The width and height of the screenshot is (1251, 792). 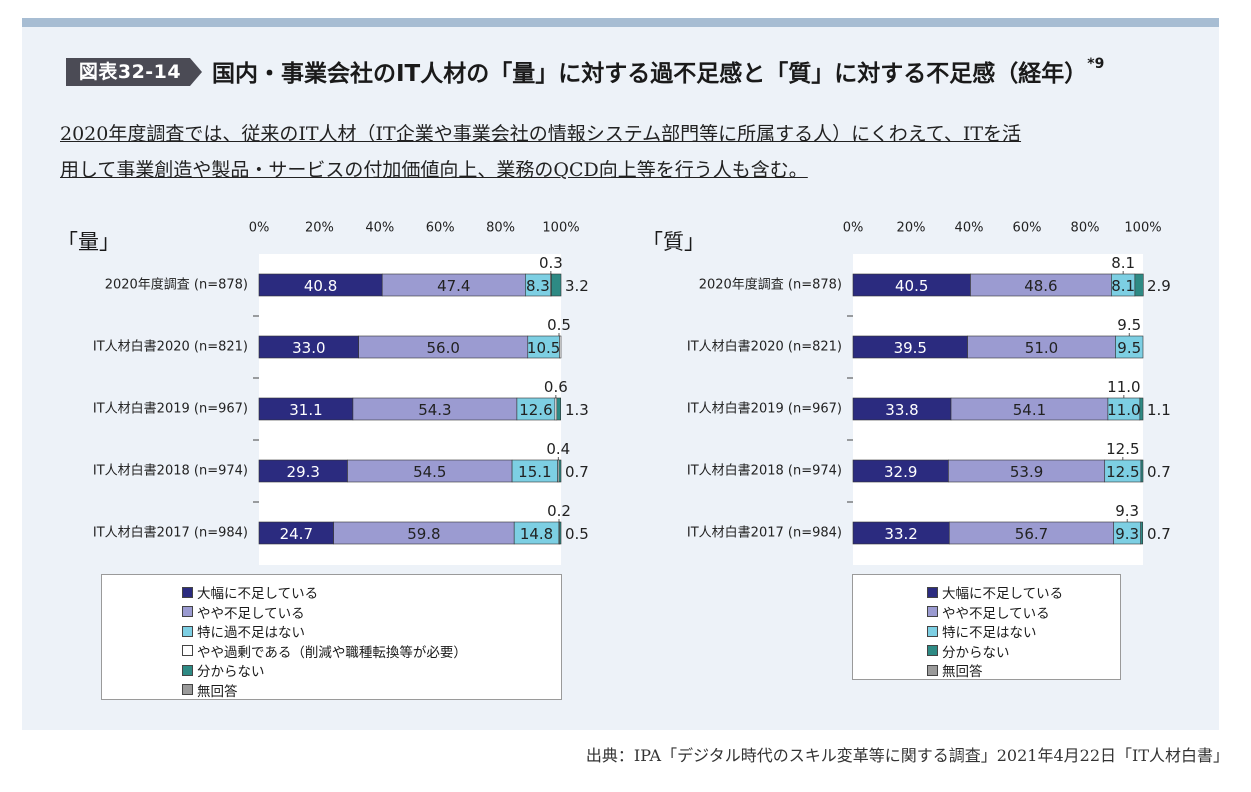 I want to click on legend-item-quantity: やや不足している, so click(x=243, y=612).